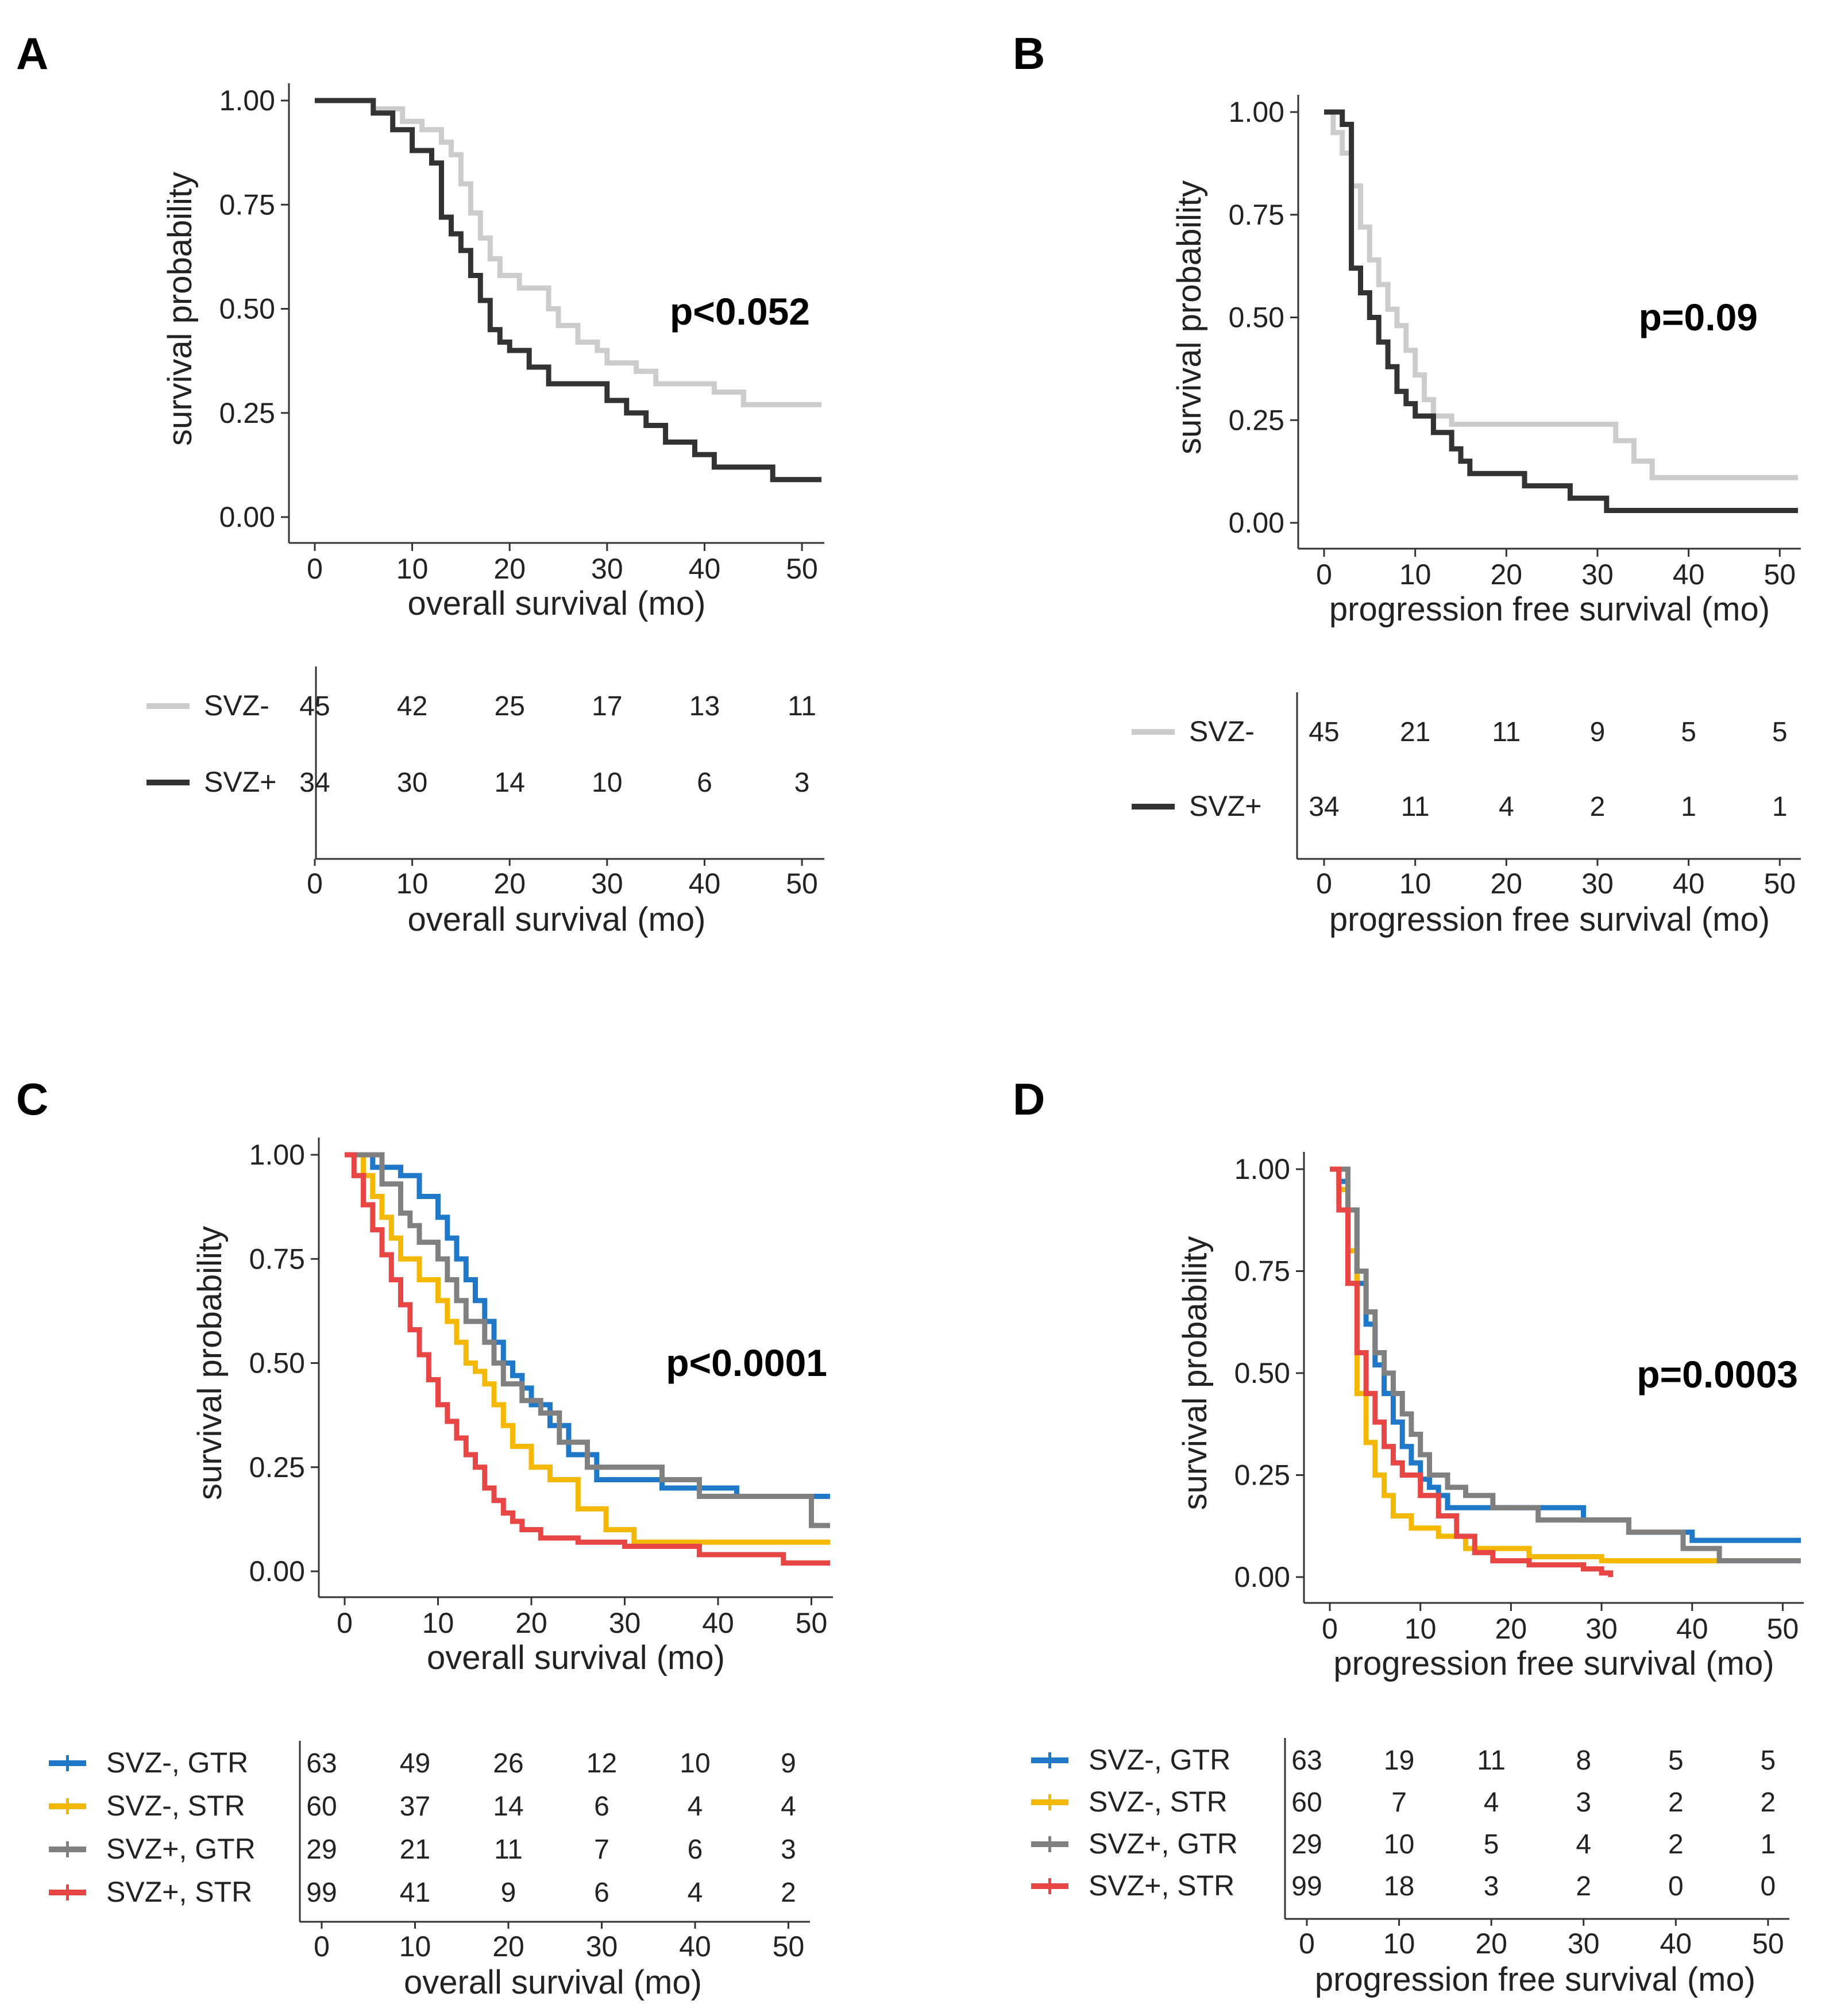 This screenshot has width=1829, height=2016. What do you see at coordinates (1163, 1844) in the screenshot?
I see `legend-label: SVZ+, GTR` at bounding box center [1163, 1844].